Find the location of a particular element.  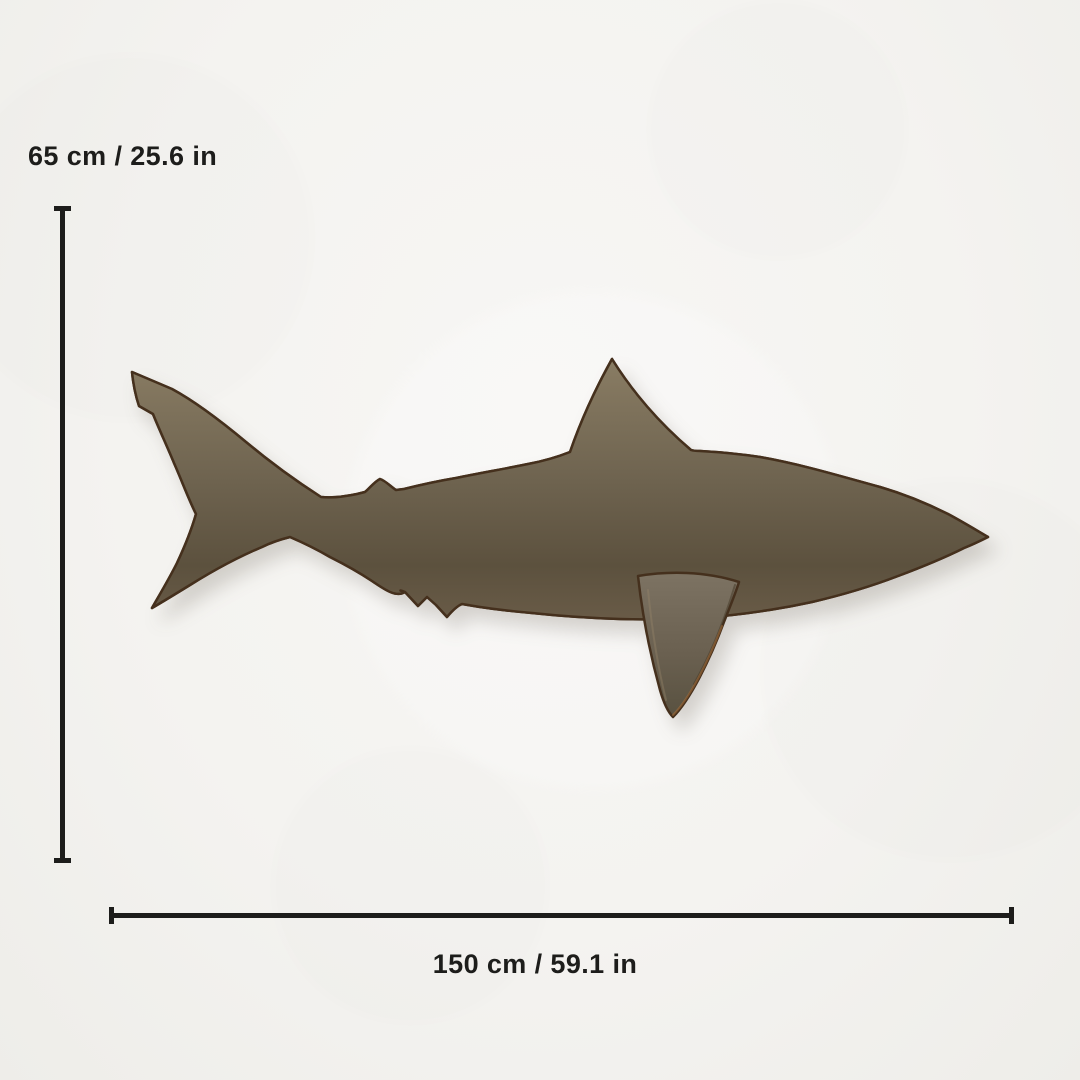

dimension-endcap-top is located at coordinates (62, 208).